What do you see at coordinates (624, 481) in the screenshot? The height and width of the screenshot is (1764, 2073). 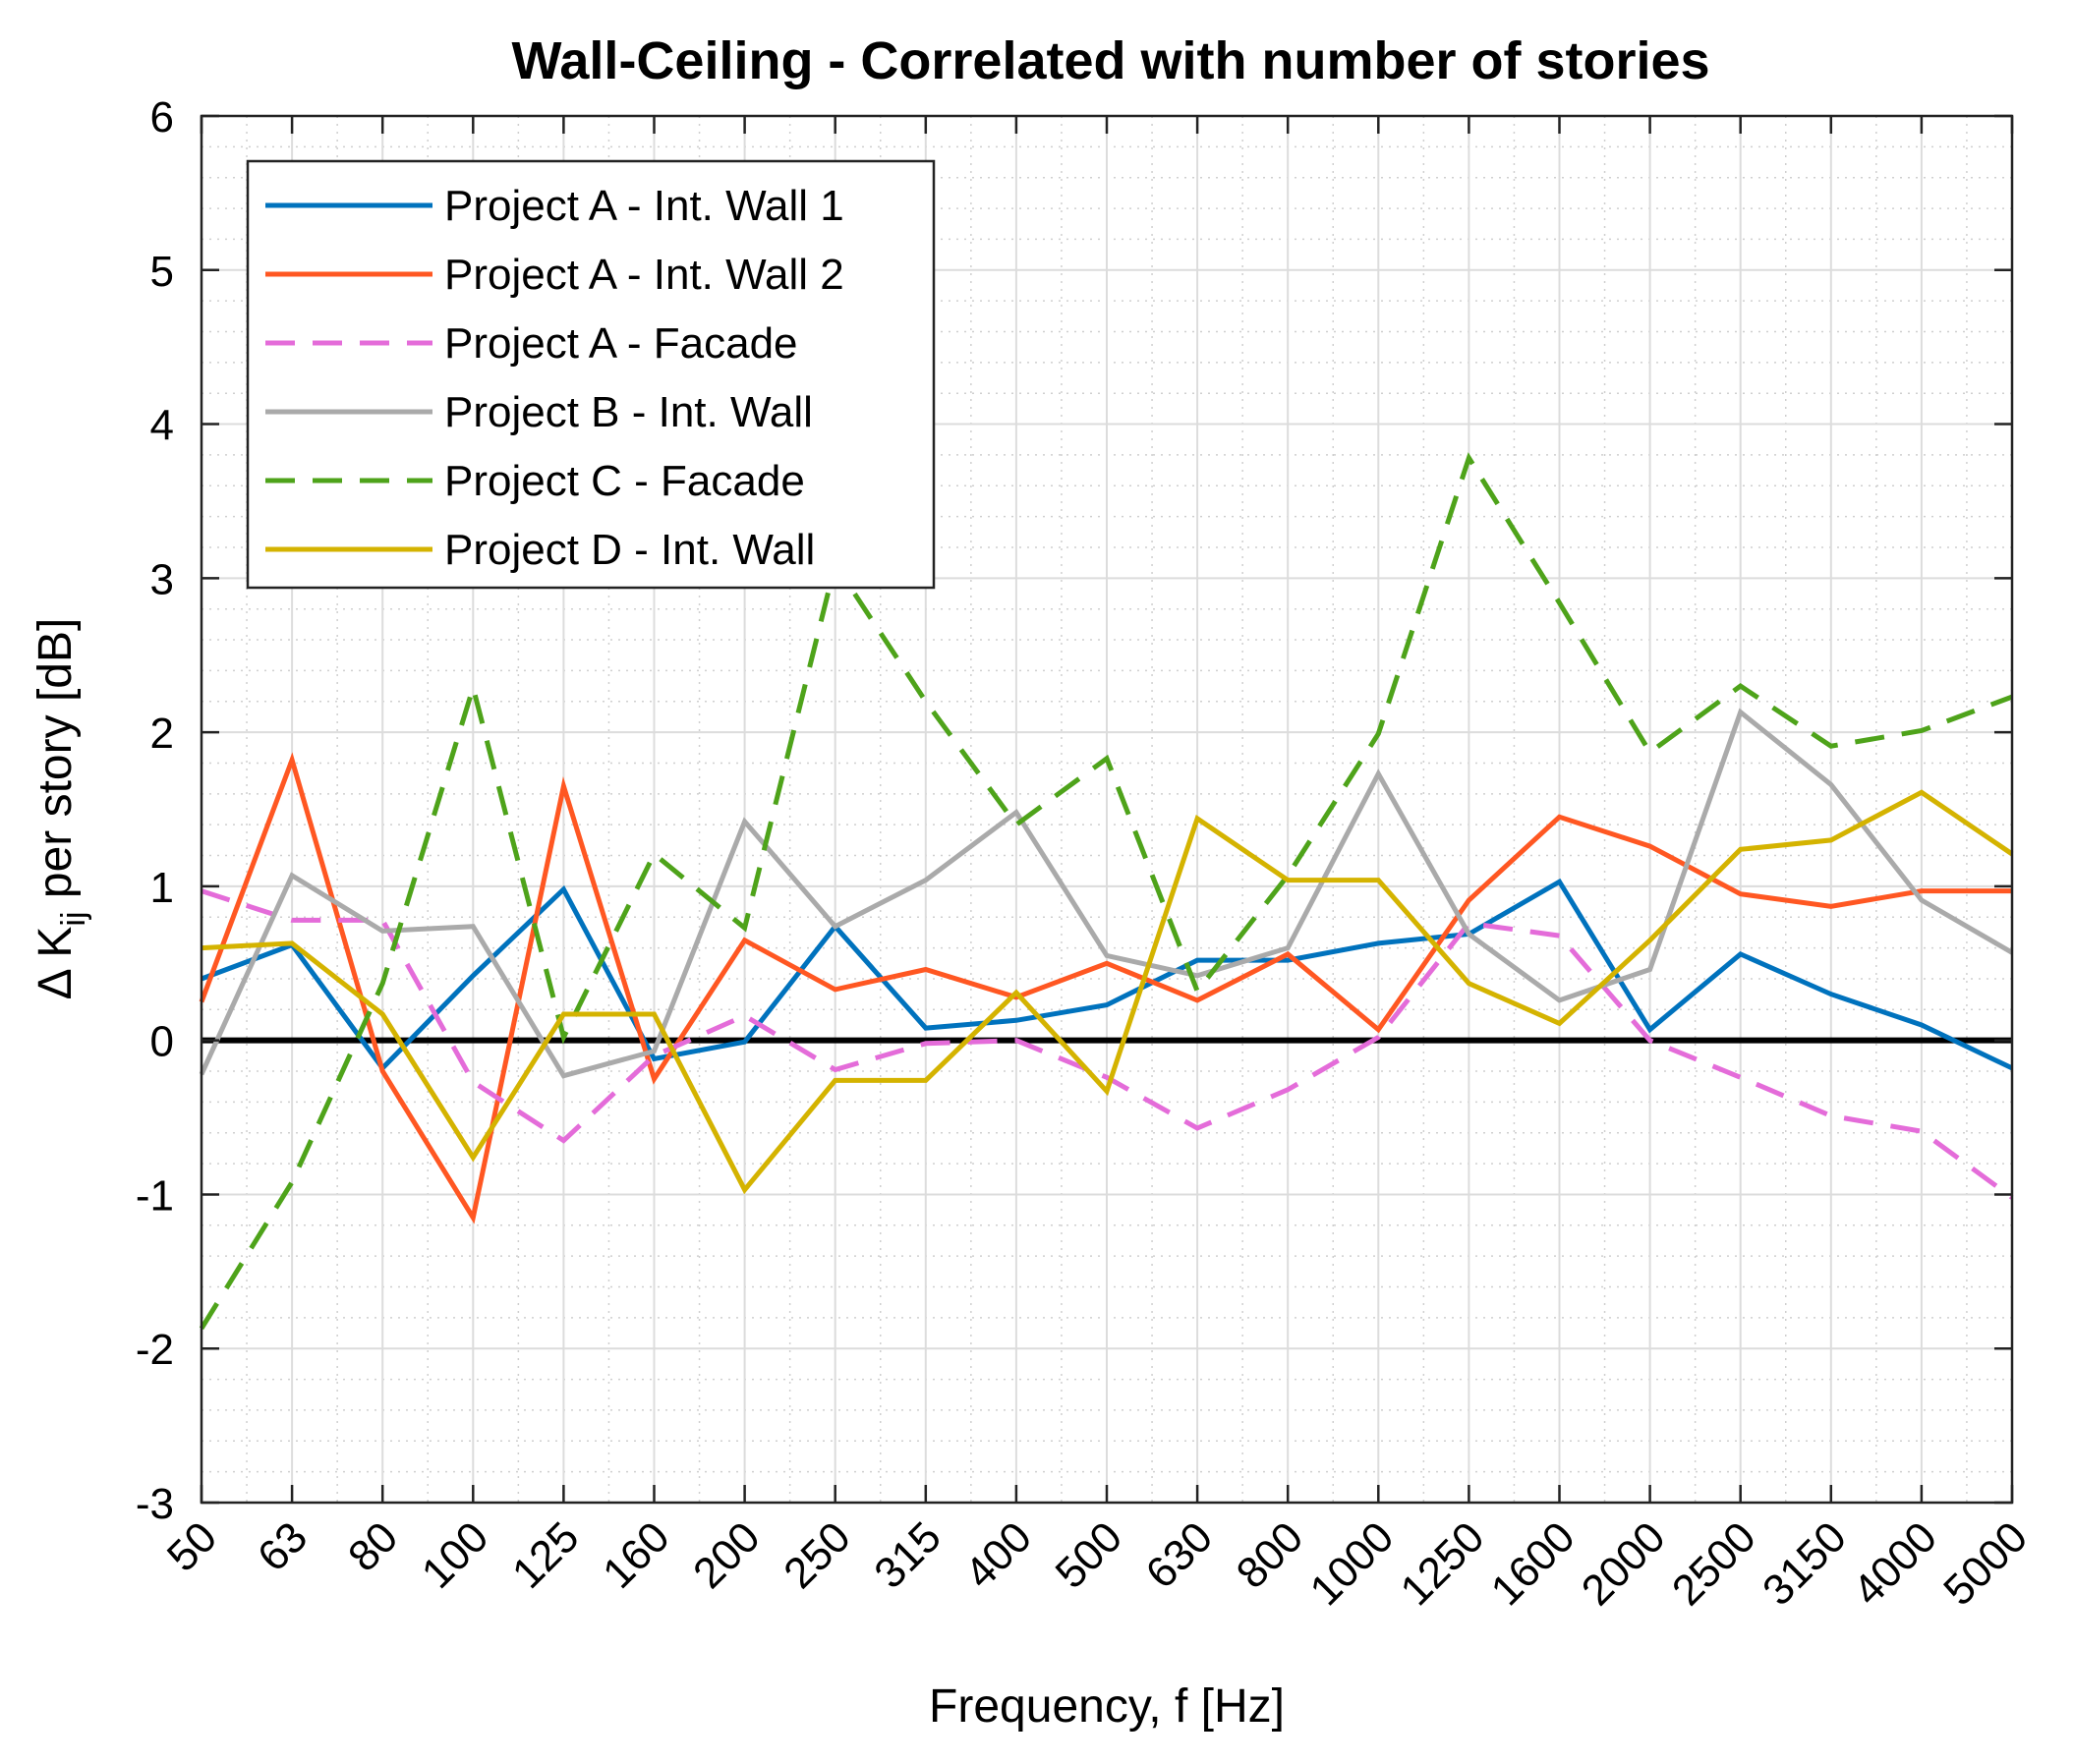 I see `legend-label-5: Project C - Facade` at bounding box center [624, 481].